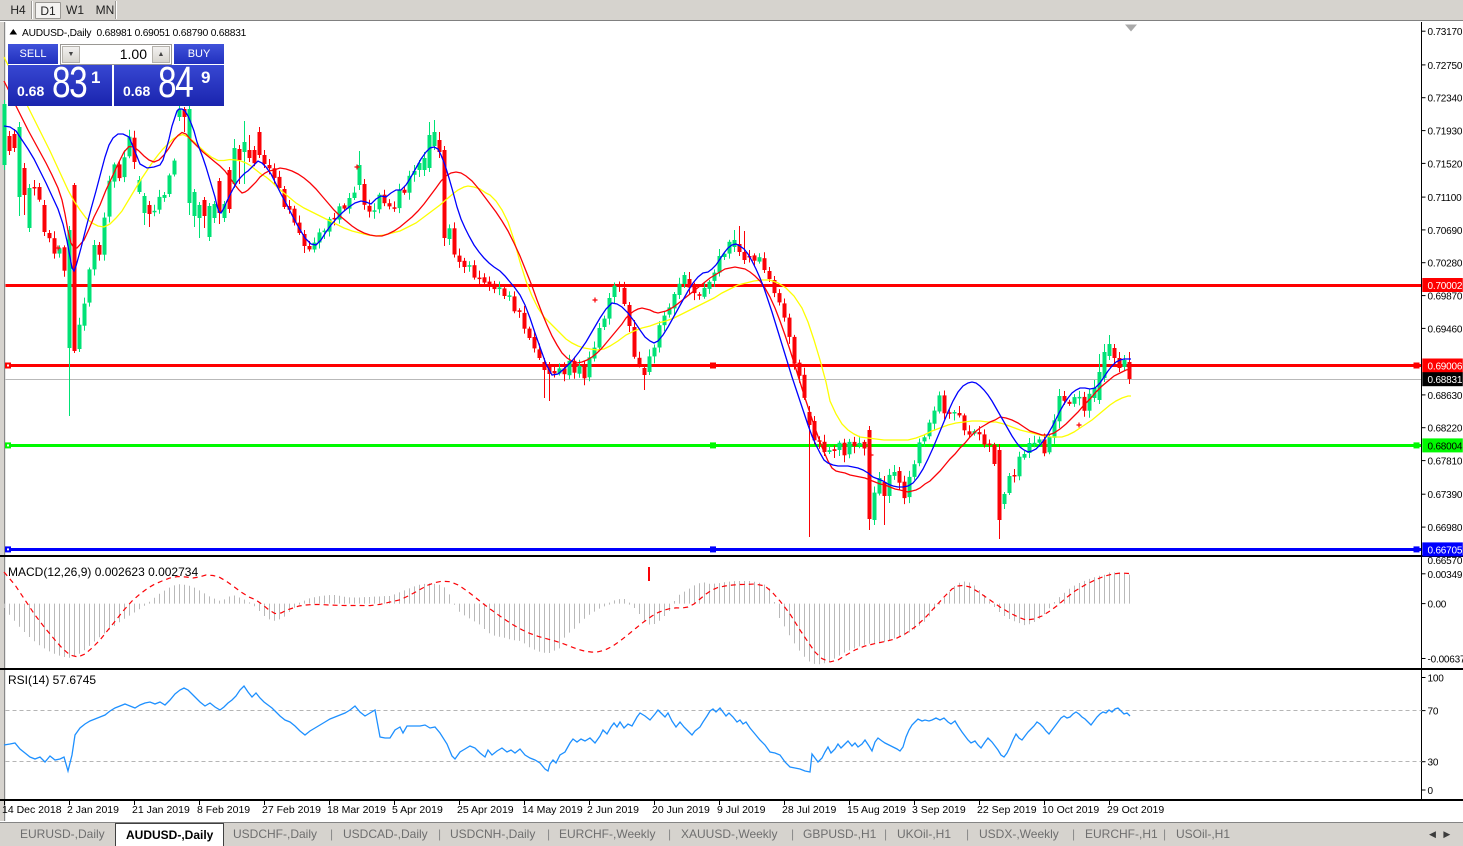 This screenshot has width=1463, height=846. Describe the element at coordinates (1445, 495) in the screenshot. I see `svg-text: 0.67390` at that location.